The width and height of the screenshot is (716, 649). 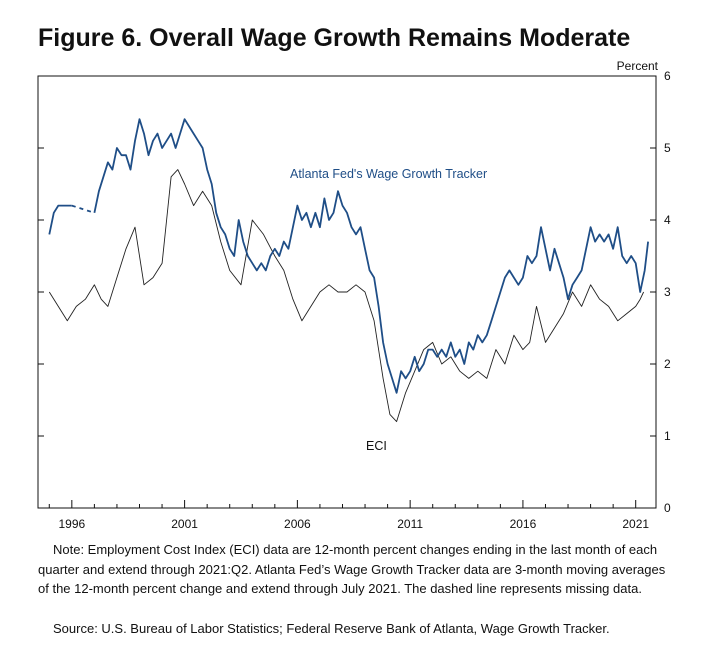 What do you see at coordinates (667, 436) in the screenshot?
I see `y-tick-label: 1` at bounding box center [667, 436].